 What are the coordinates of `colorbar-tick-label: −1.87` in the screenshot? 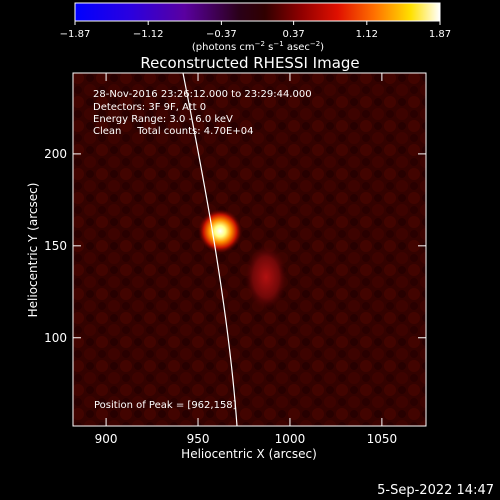 It's located at (75, 34).